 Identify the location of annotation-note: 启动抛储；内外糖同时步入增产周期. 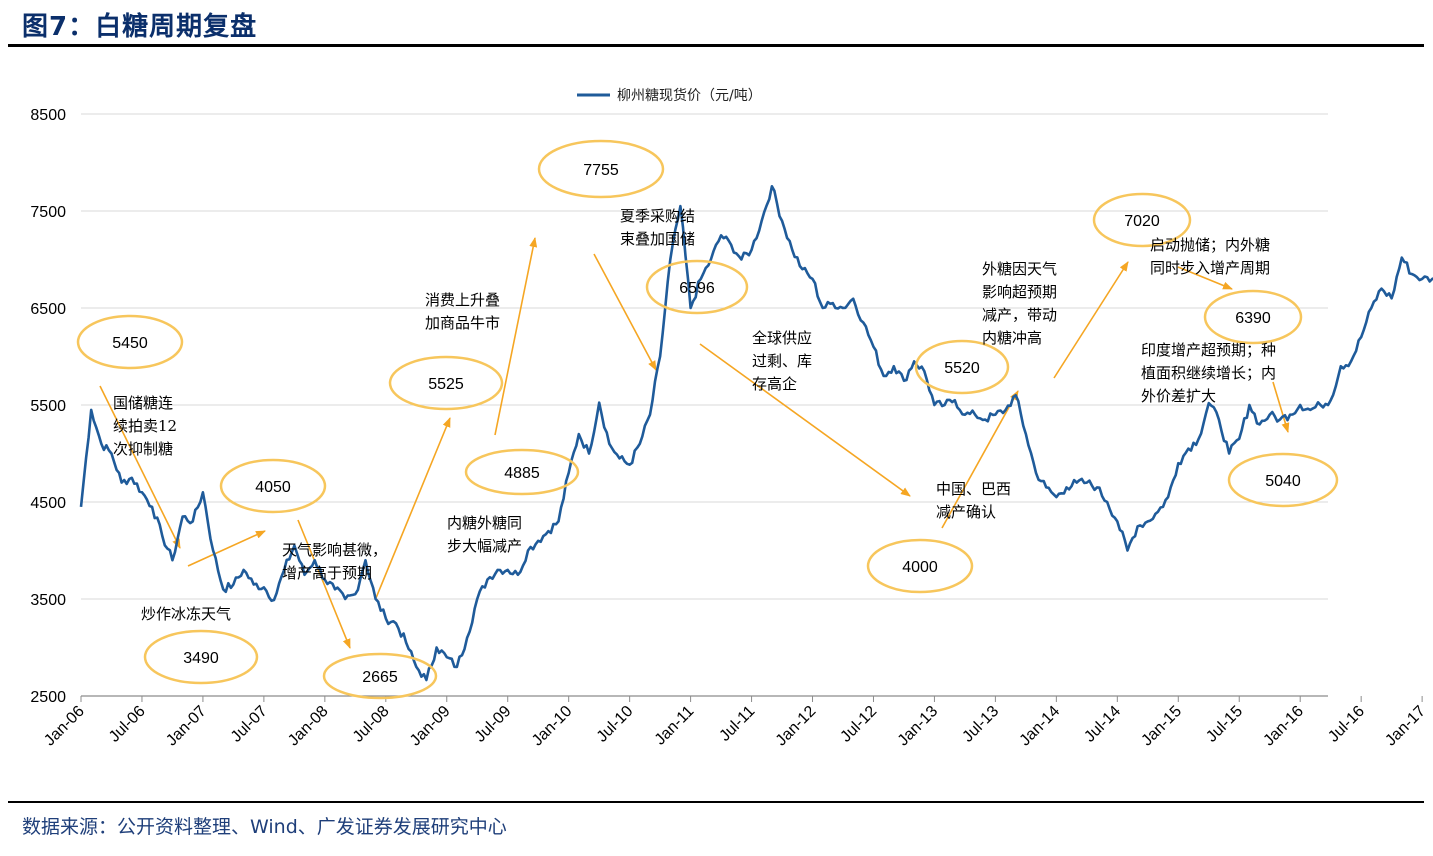
(1210, 256).